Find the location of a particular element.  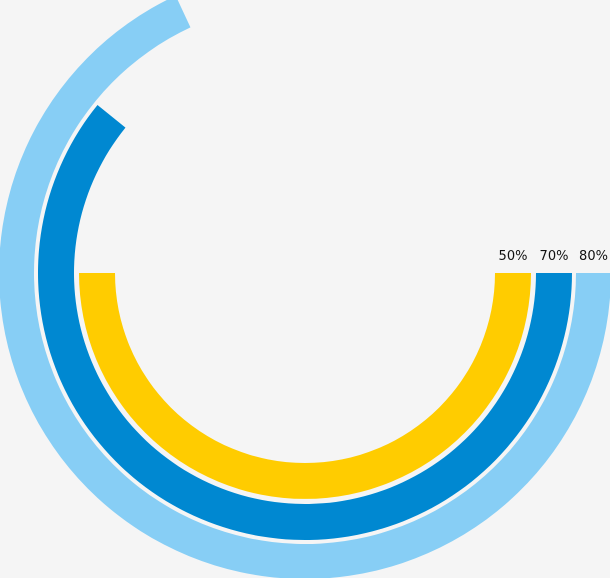

ring-label-50: 50% is located at coordinates (513, 256).